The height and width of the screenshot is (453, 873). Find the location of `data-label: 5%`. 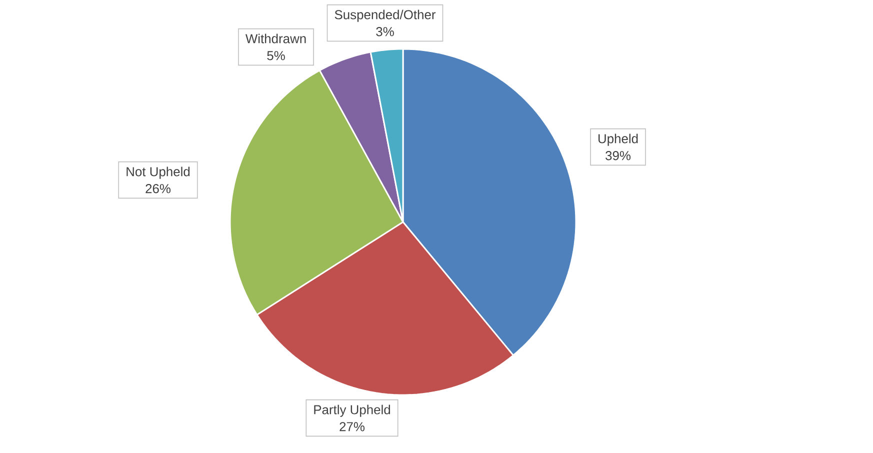

data-label: 5% is located at coordinates (276, 55).